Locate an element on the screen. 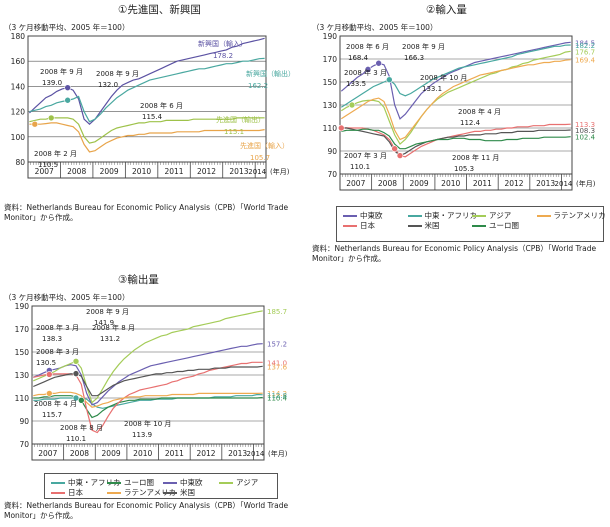  annotation-label: 2008 年 11 月 is located at coordinates (475, 157).